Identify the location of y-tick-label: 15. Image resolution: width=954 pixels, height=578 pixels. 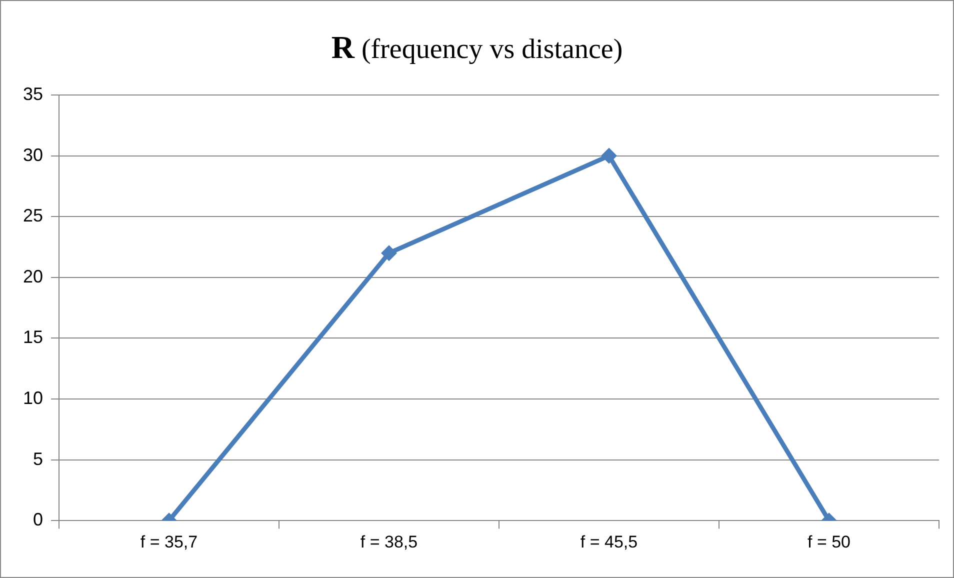
(33, 337).